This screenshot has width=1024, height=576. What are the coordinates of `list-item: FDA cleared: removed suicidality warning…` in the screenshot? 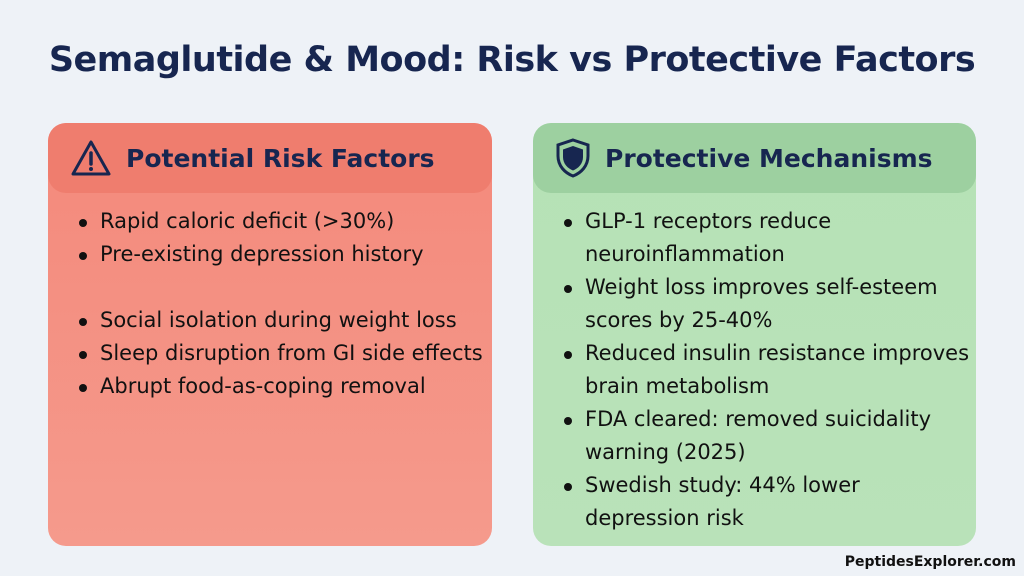 It's located at (768, 436).